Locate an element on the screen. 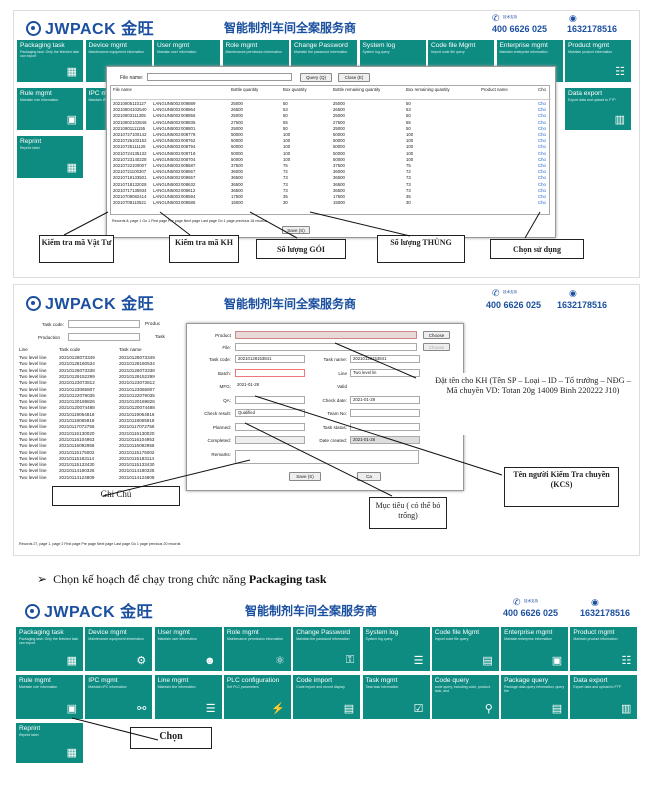  tile-task-mgmt: Task mgmt Task task information ☑ is located at coordinates (396, 697).